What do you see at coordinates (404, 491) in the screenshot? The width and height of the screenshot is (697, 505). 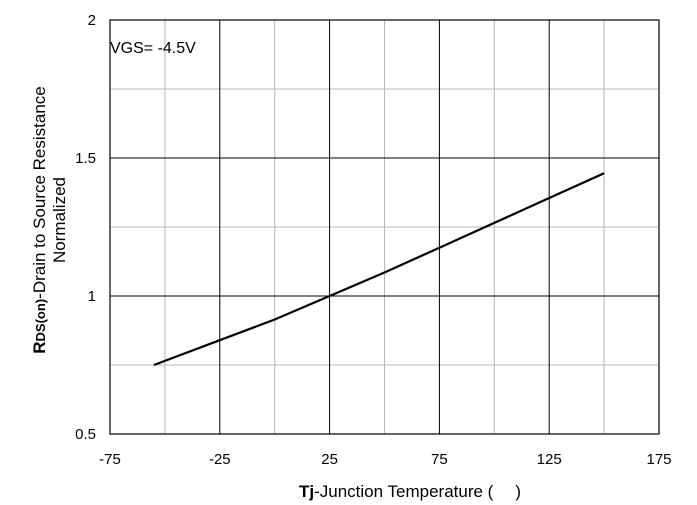 I see `x-axis-title-text: -Junction Temperature (` at bounding box center [404, 491].